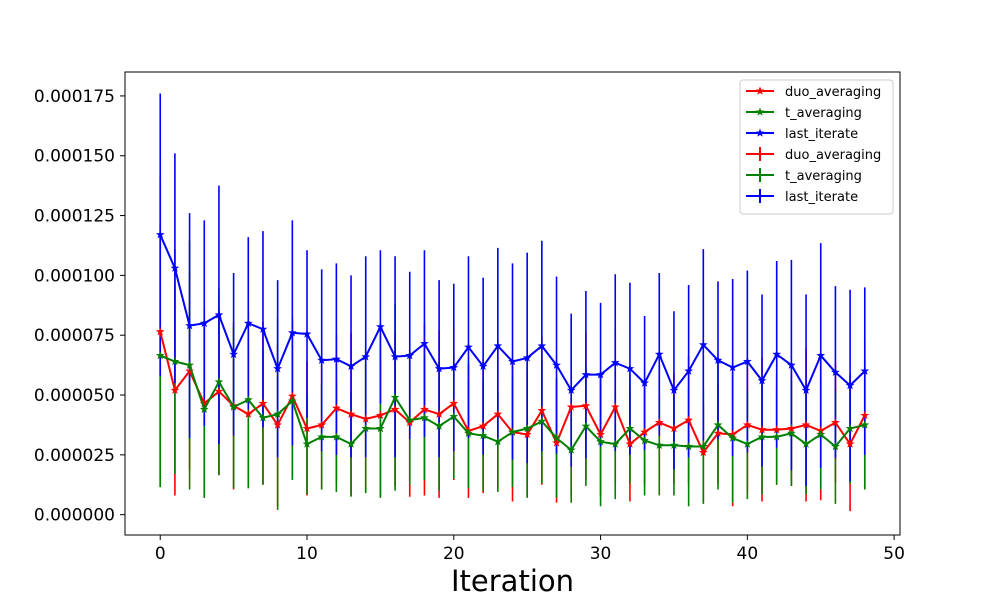 The width and height of the screenshot is (1000, 600). Describe the element at coordinates (821, 197) in the screenshot. I see `legend-label-5: last_iterate` at that location.